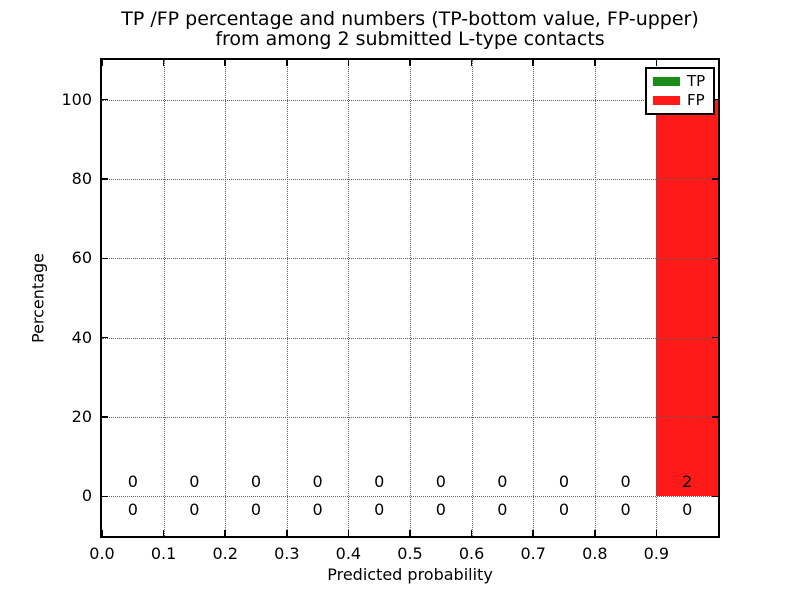 This screenshot has height=600, width=800. What do you see at coordinates (696, 99) in the screenshot?
I see `fp-legend-label: FP` at bounding box center [696, 99].